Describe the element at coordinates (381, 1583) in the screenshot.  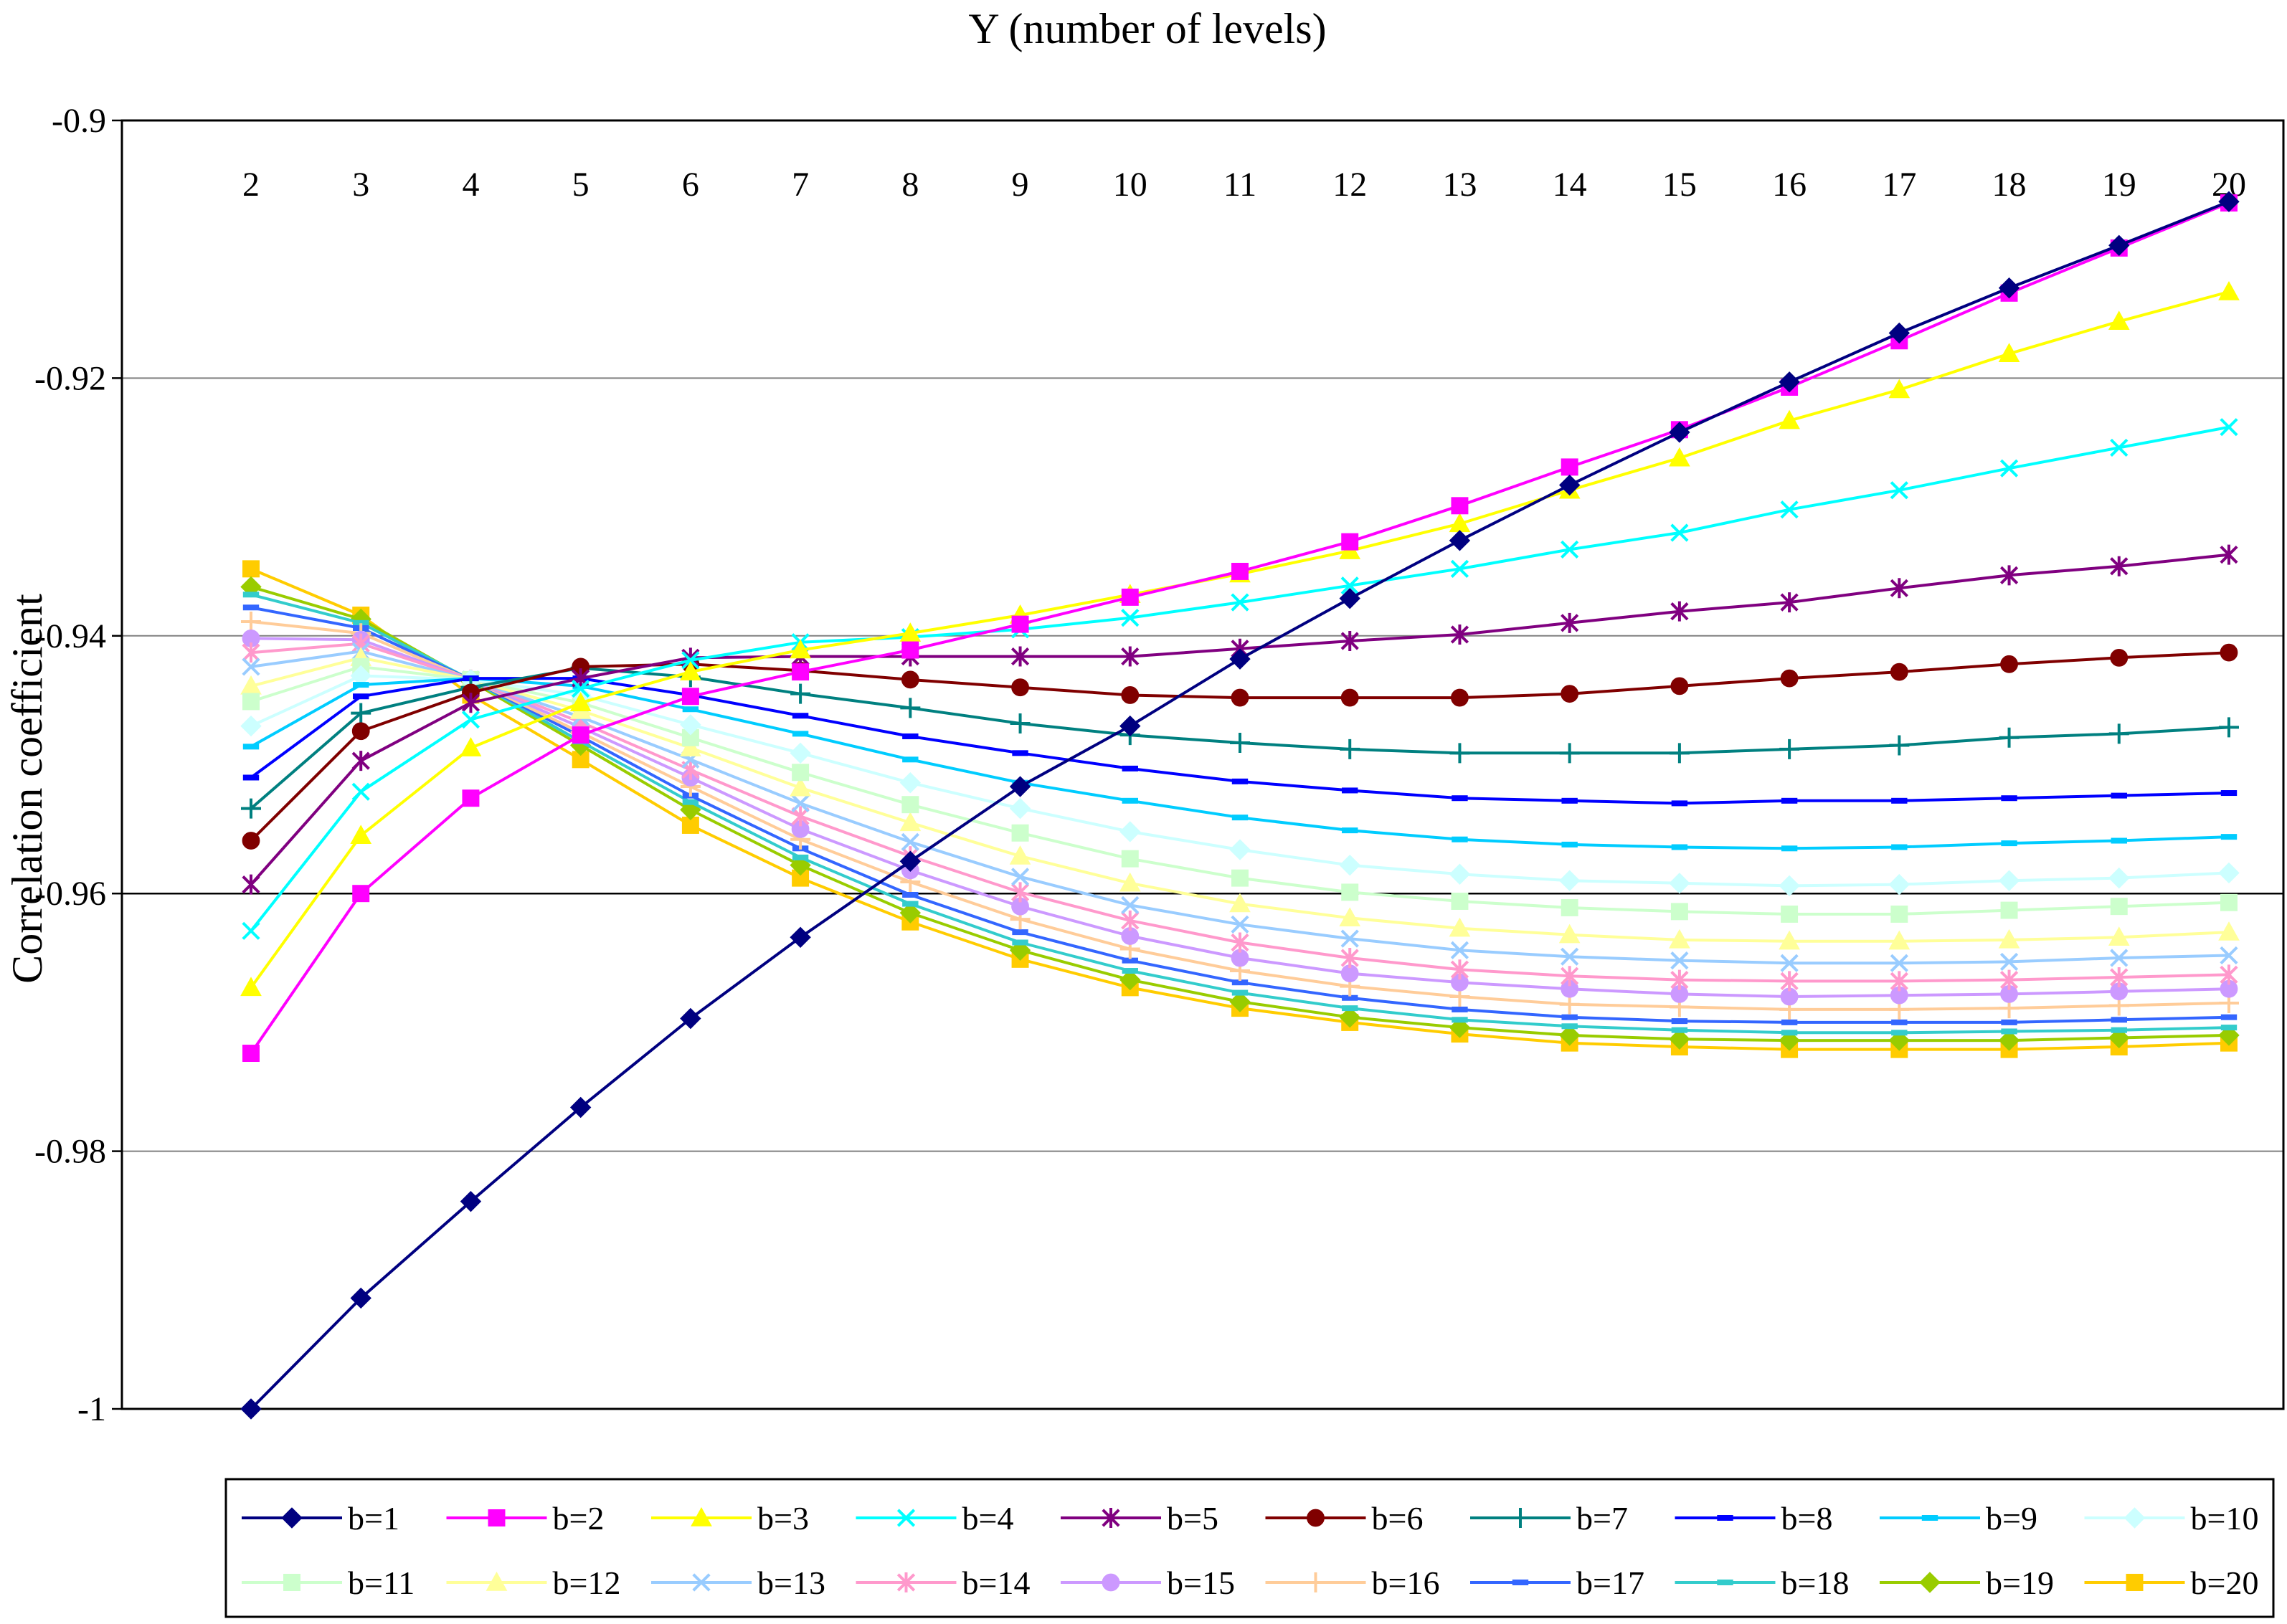
I see `legend-label: b=11` at that location.